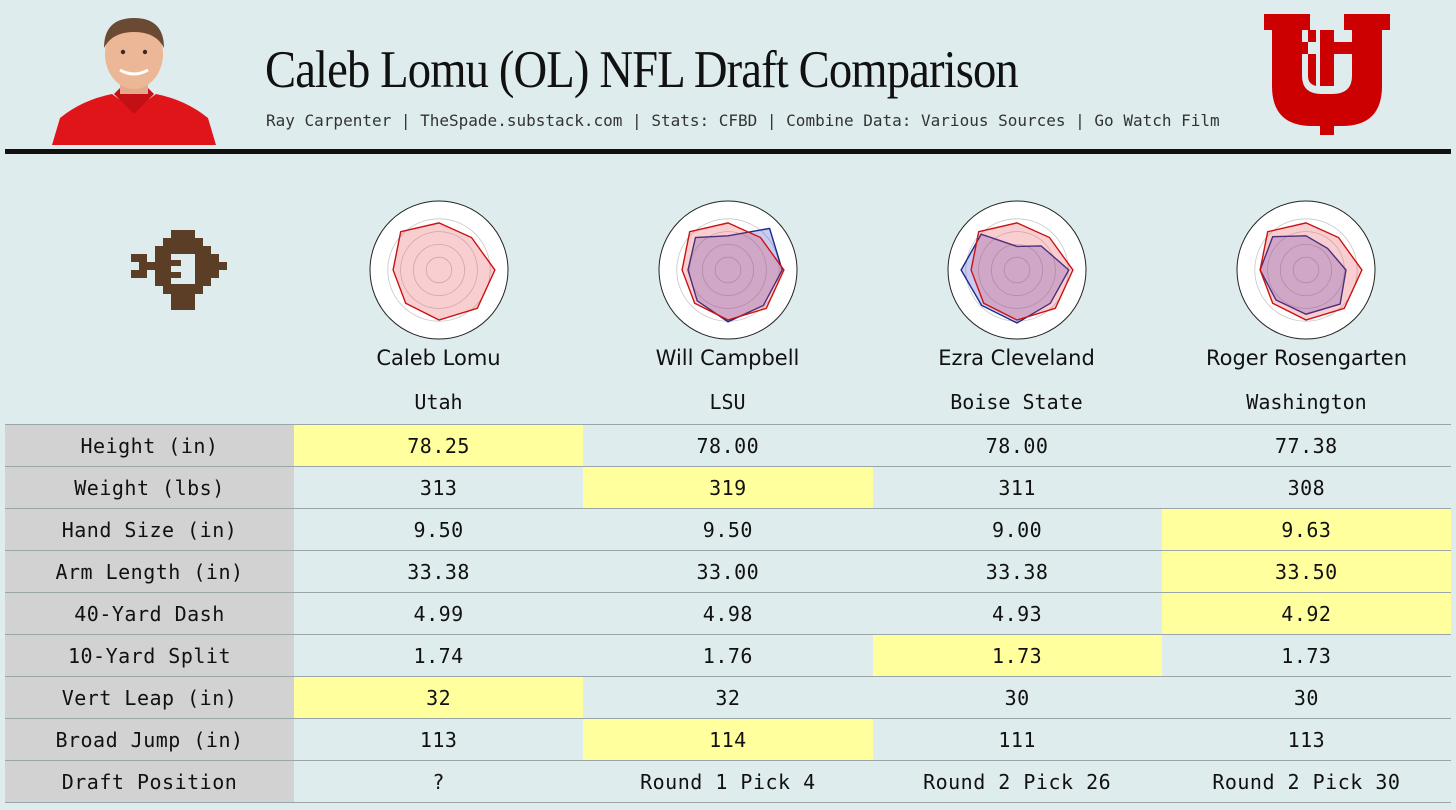 The height and width of the screenshot is (810, 1456). Describe the element at coordinates (1017, 613) in the screenshot. I see `table-cell: 4.93` at that location.